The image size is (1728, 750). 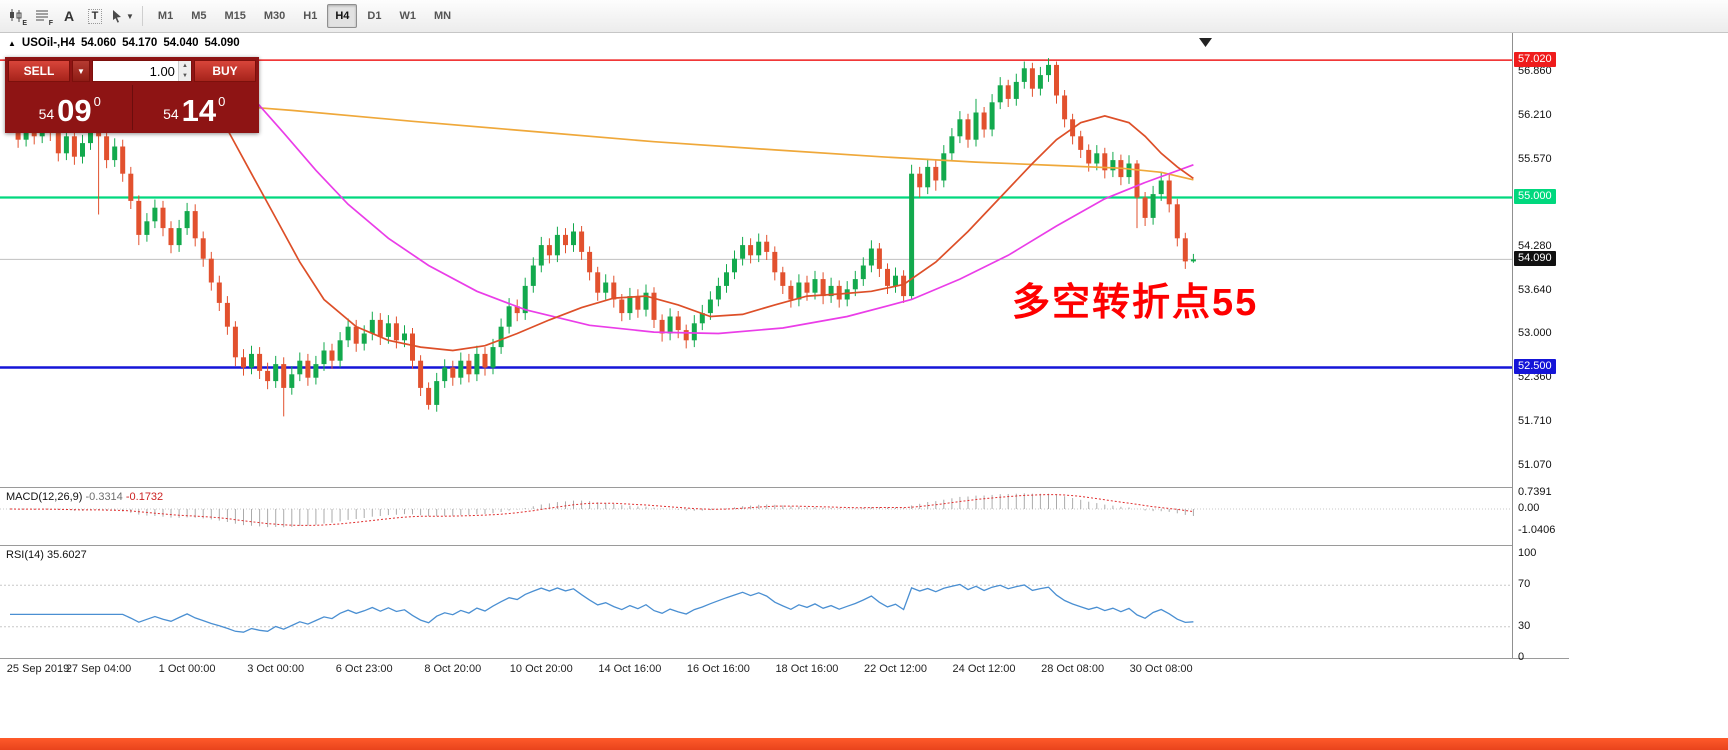 I want to click on macd-signal-value: -0.1732, so click(x=144, y=497).